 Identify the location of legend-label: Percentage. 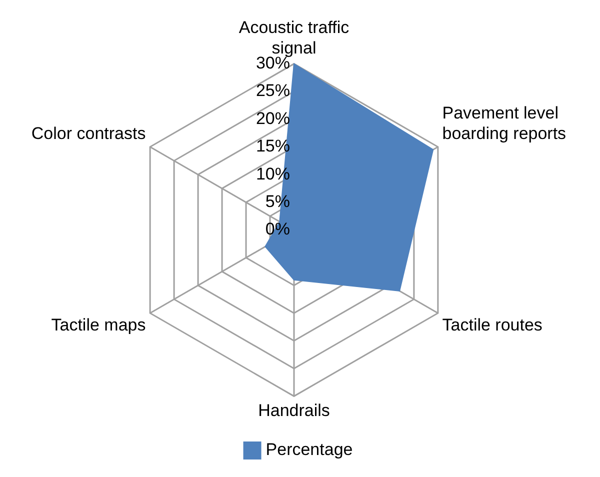
(309, 450).